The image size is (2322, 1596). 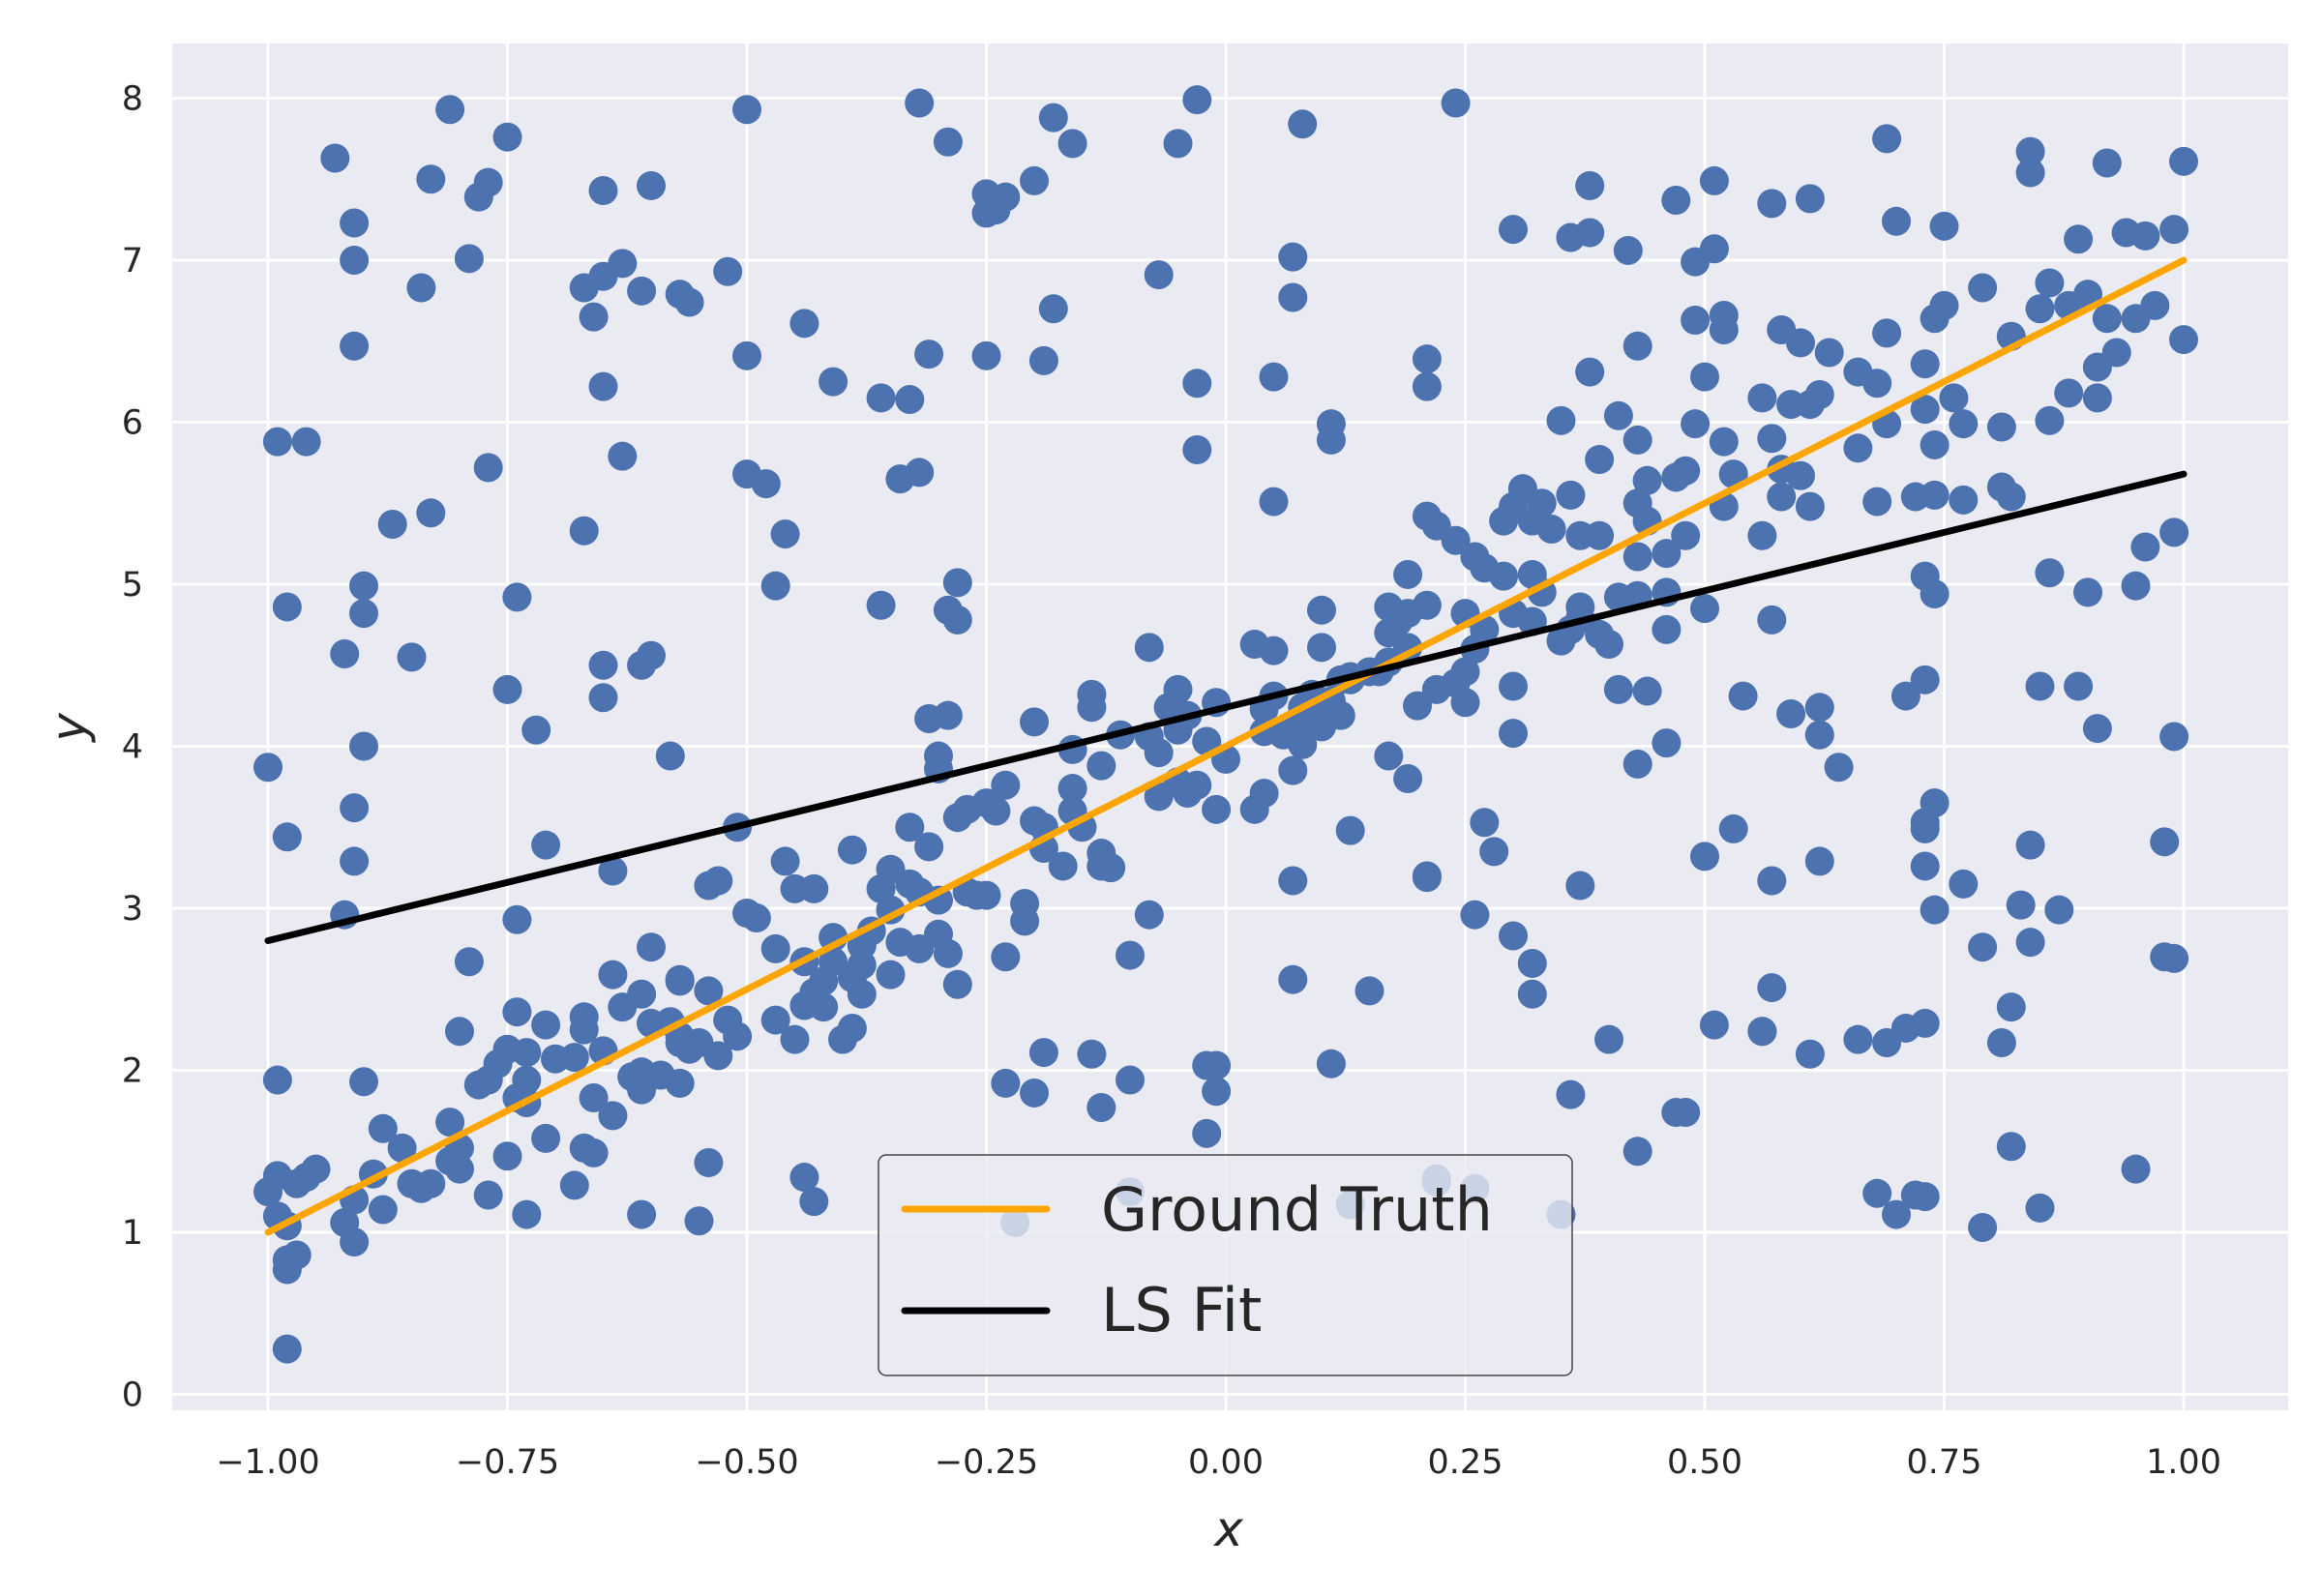 I want to click on x-tick-label: 0.75, so click(x=1944, y=1462).